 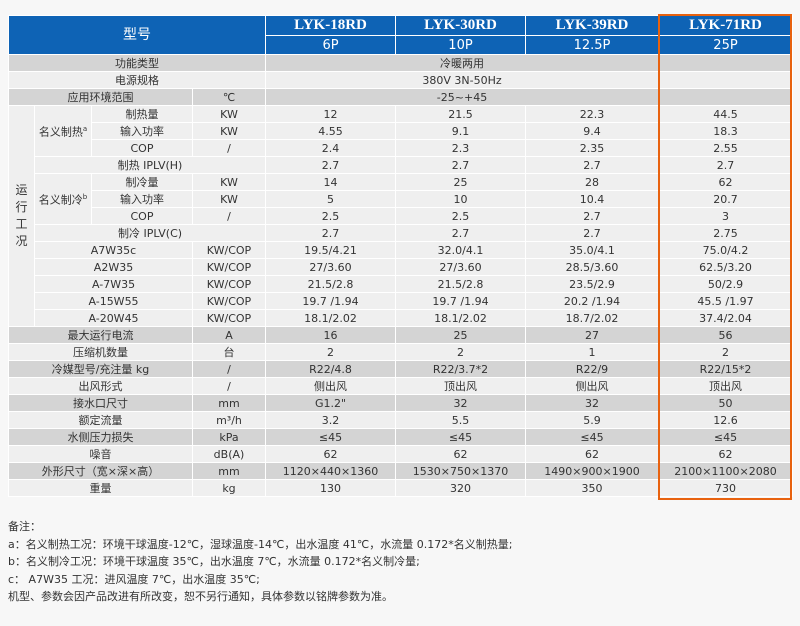 I want to click on model-name: LYK-39RD, so click(x=592, y=25).